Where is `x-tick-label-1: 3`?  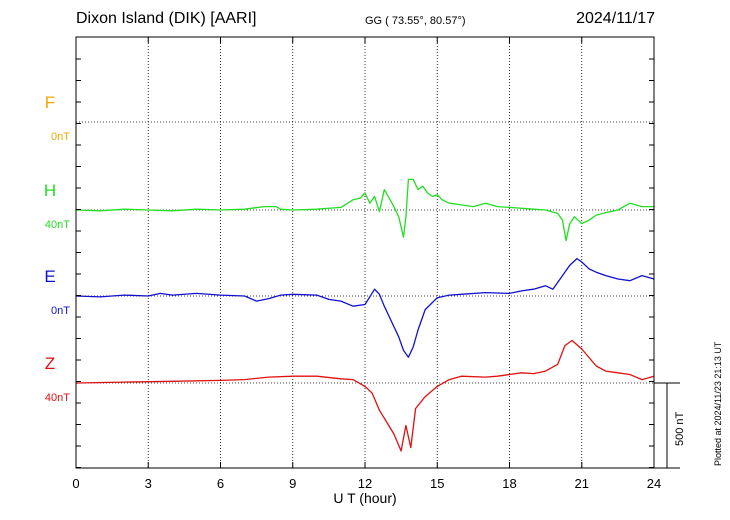 x-tick-label-1: 3 is located at coordinates (148, 483).